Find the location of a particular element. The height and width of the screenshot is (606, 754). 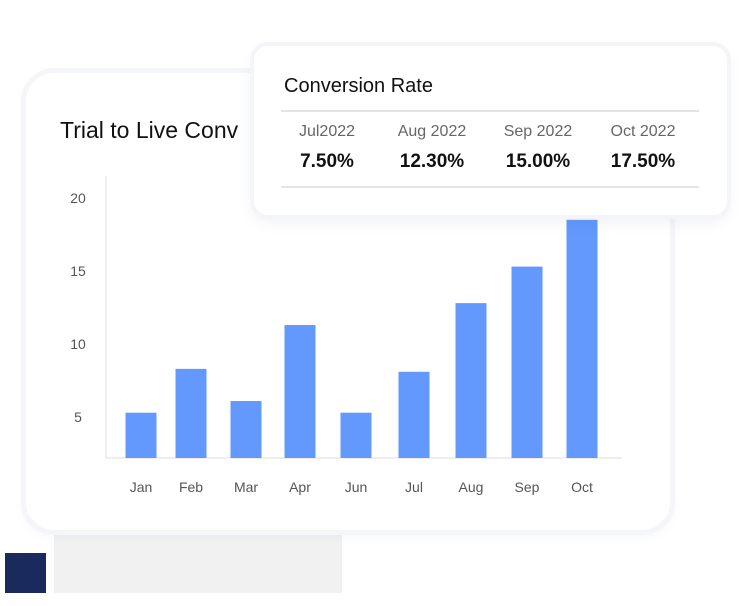

bar-mar is located at coordinates (246, 429).